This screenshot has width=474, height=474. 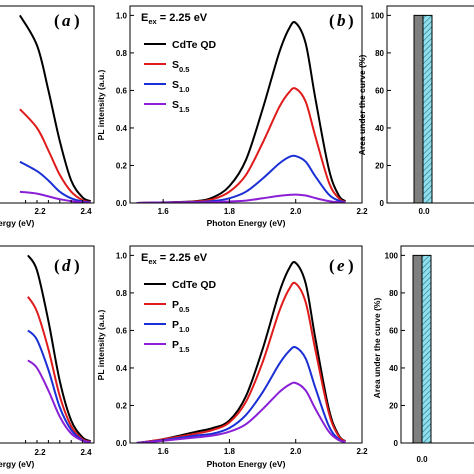 What do you see at coordinates (379, 128) in the screenshot?
I see `panel-c-ytick-label-2: 40` at bounding box center [379, 128].